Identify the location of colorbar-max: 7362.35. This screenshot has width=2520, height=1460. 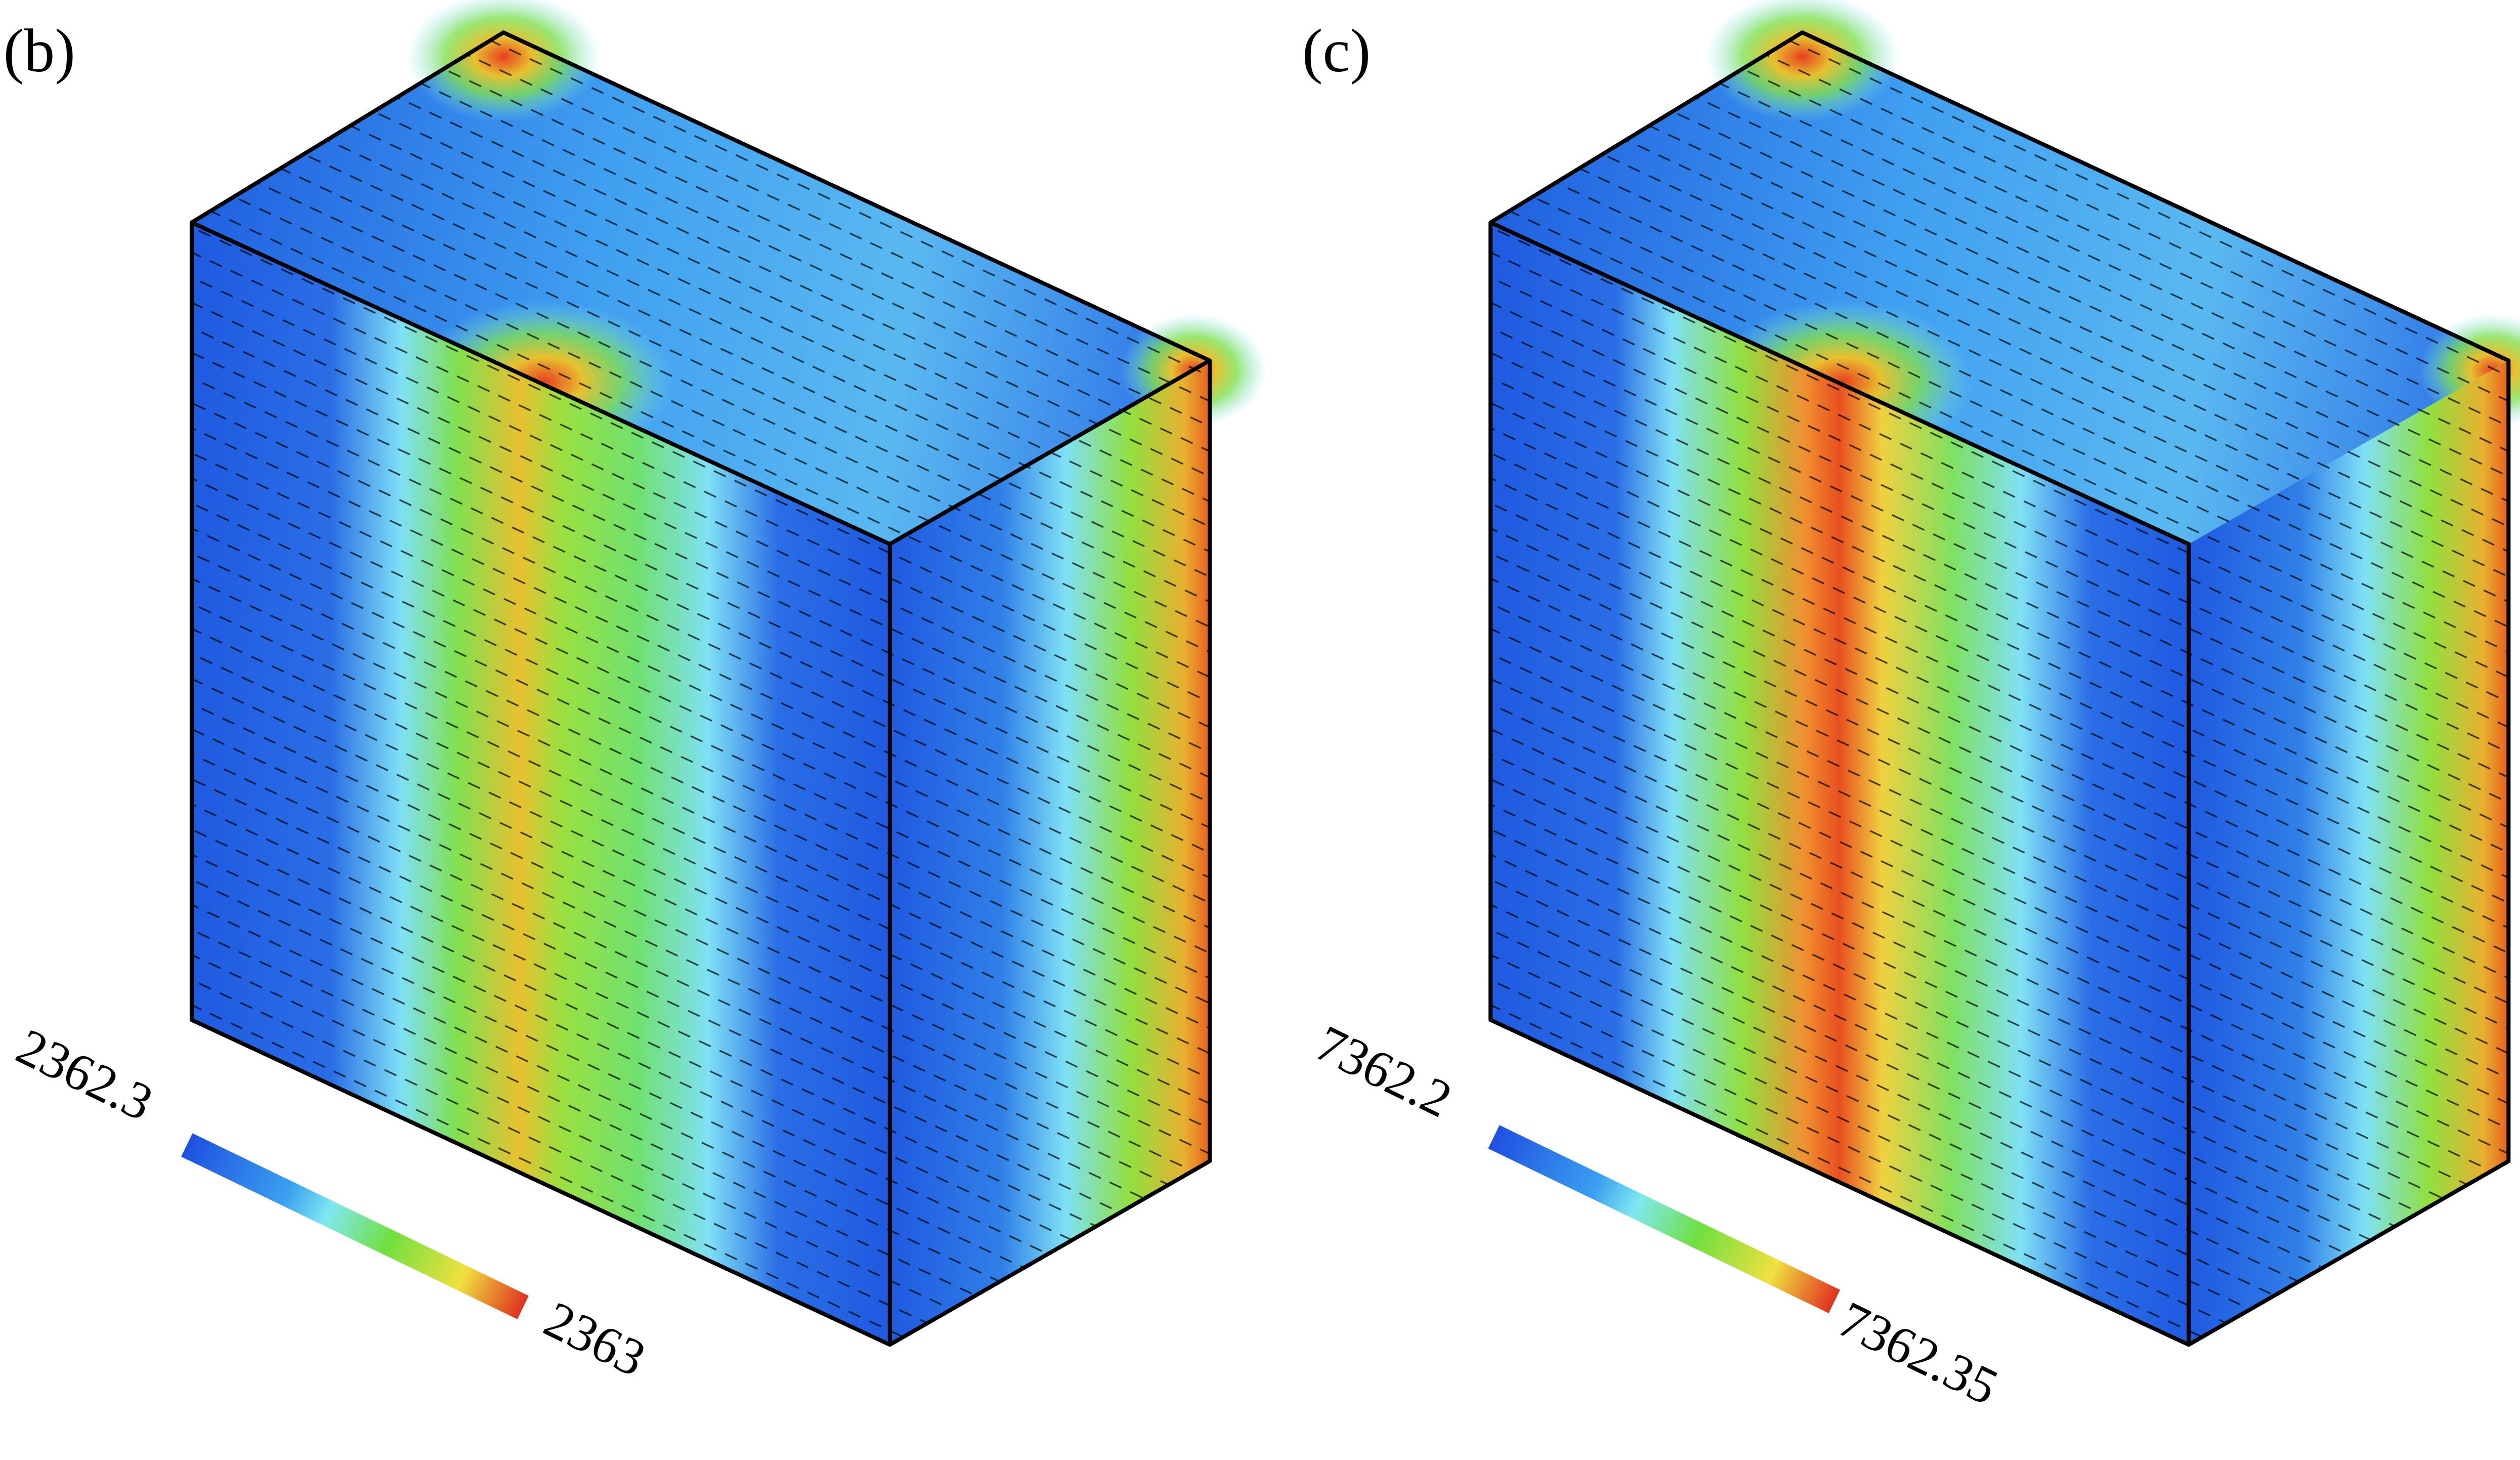
(1918, 1353).